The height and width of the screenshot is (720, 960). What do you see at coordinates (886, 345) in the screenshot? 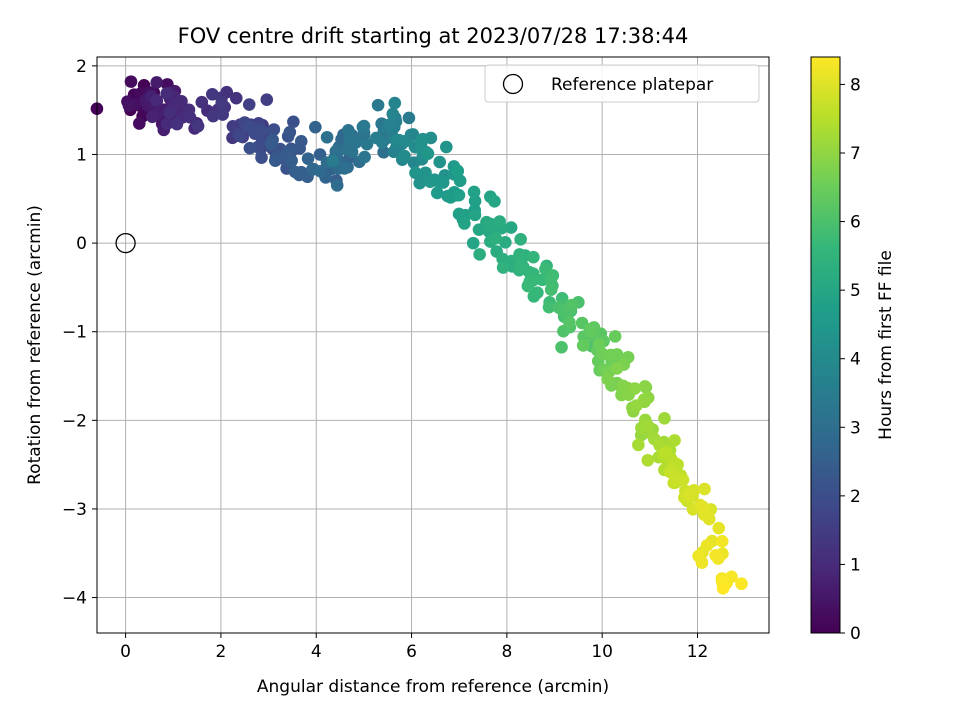
I see `colorbar-label: Hours from first FF file` at bounding box center [886, 345].